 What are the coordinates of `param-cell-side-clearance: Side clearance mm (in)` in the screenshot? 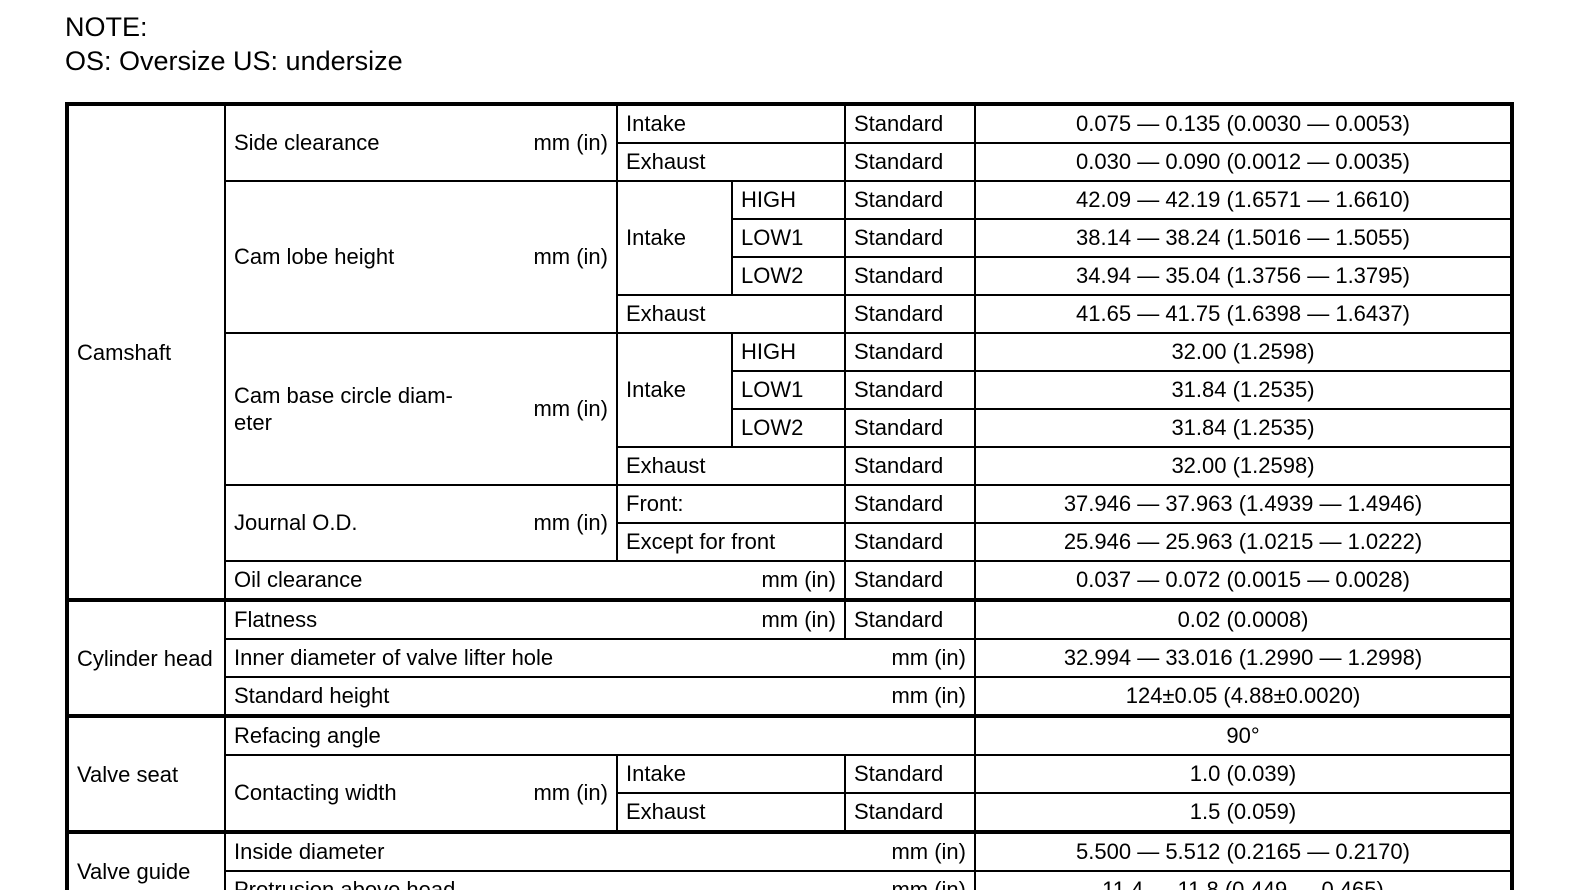 It's located at (421, 142).